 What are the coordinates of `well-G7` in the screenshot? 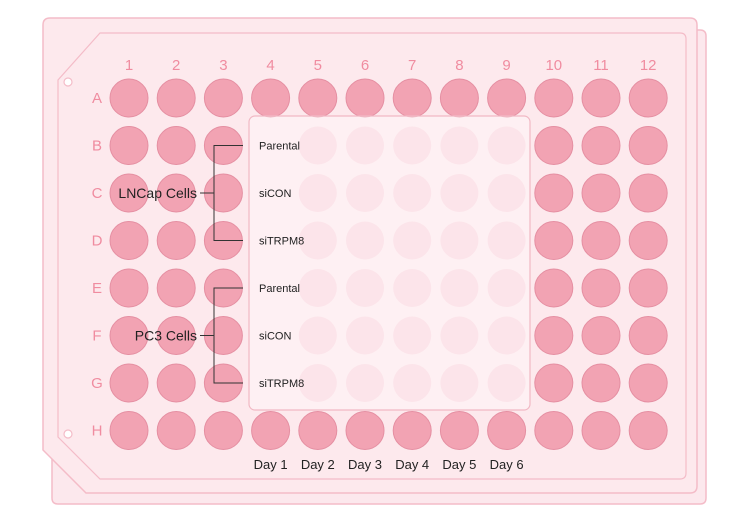 It's located at (412, 383).